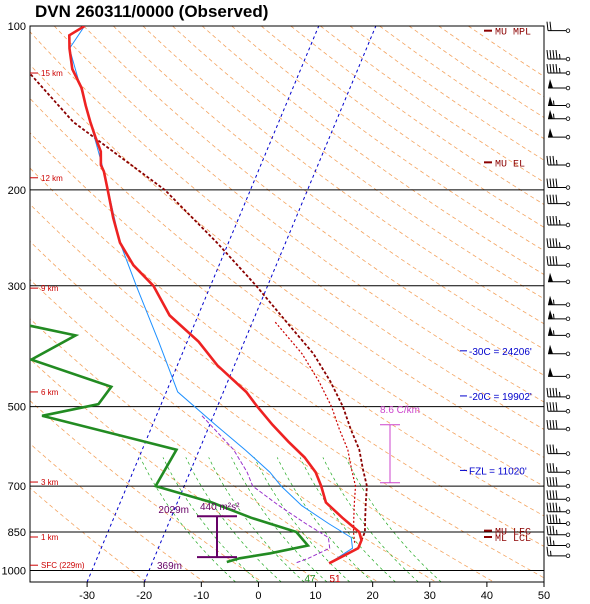  Describe the element at coordinates (52, 178) in the screenshot. I see `height-label: 12 km` at that location.